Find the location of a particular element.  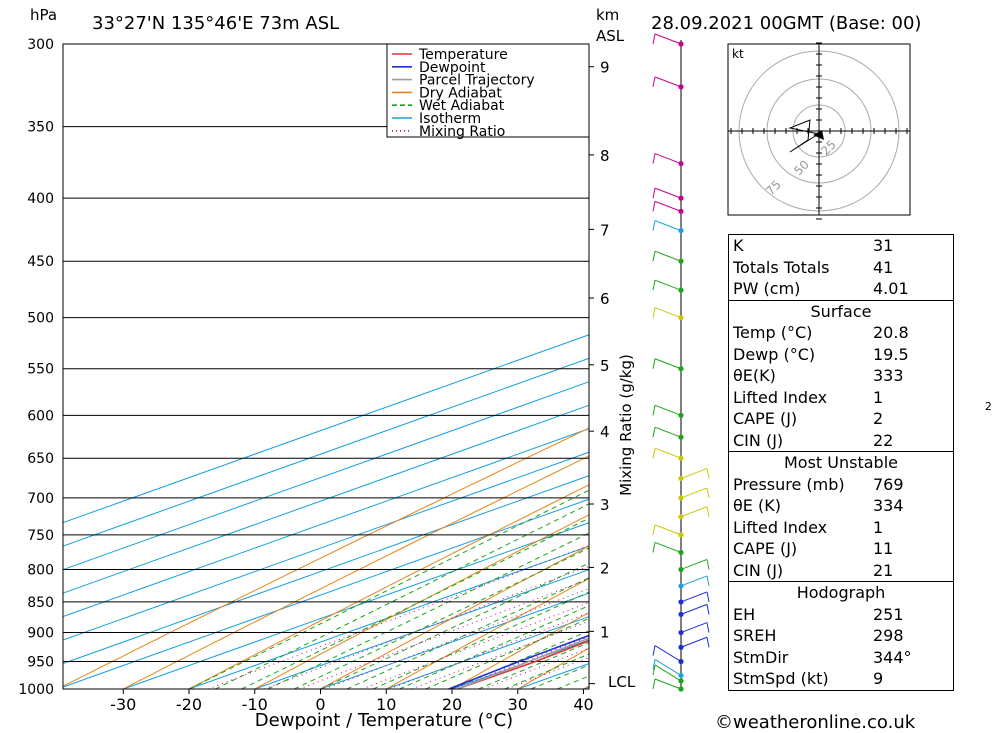

surface-value: 2 is located at coordinates (878, 418).